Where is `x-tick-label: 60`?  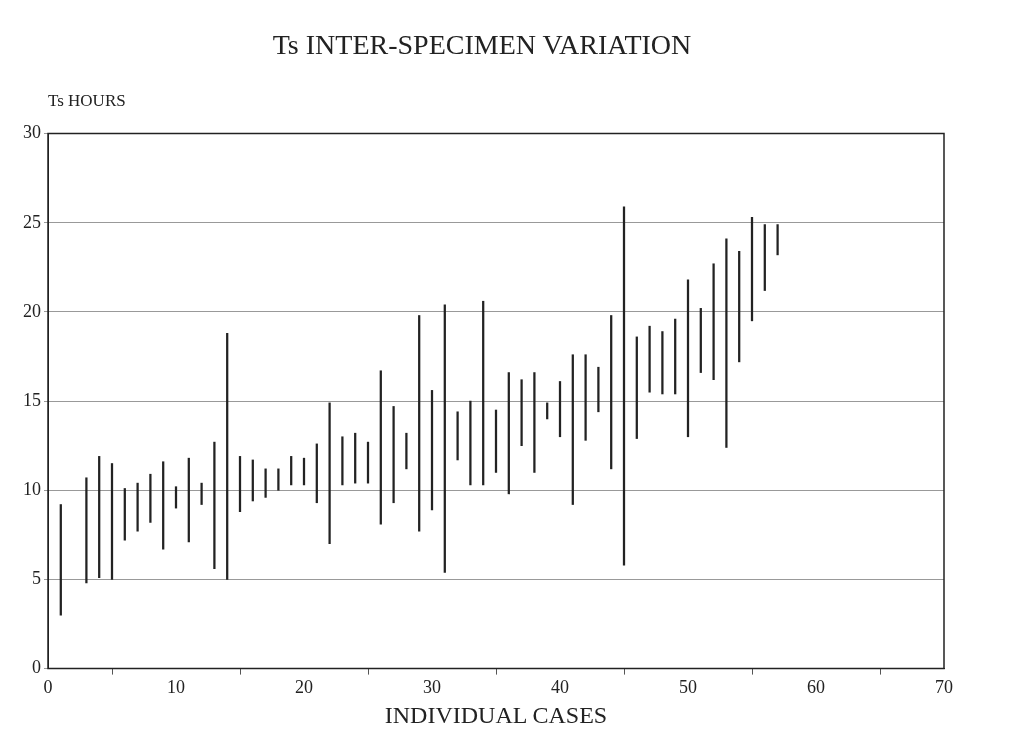 x-tick-label: 60 is located at coordinates (816, 687).